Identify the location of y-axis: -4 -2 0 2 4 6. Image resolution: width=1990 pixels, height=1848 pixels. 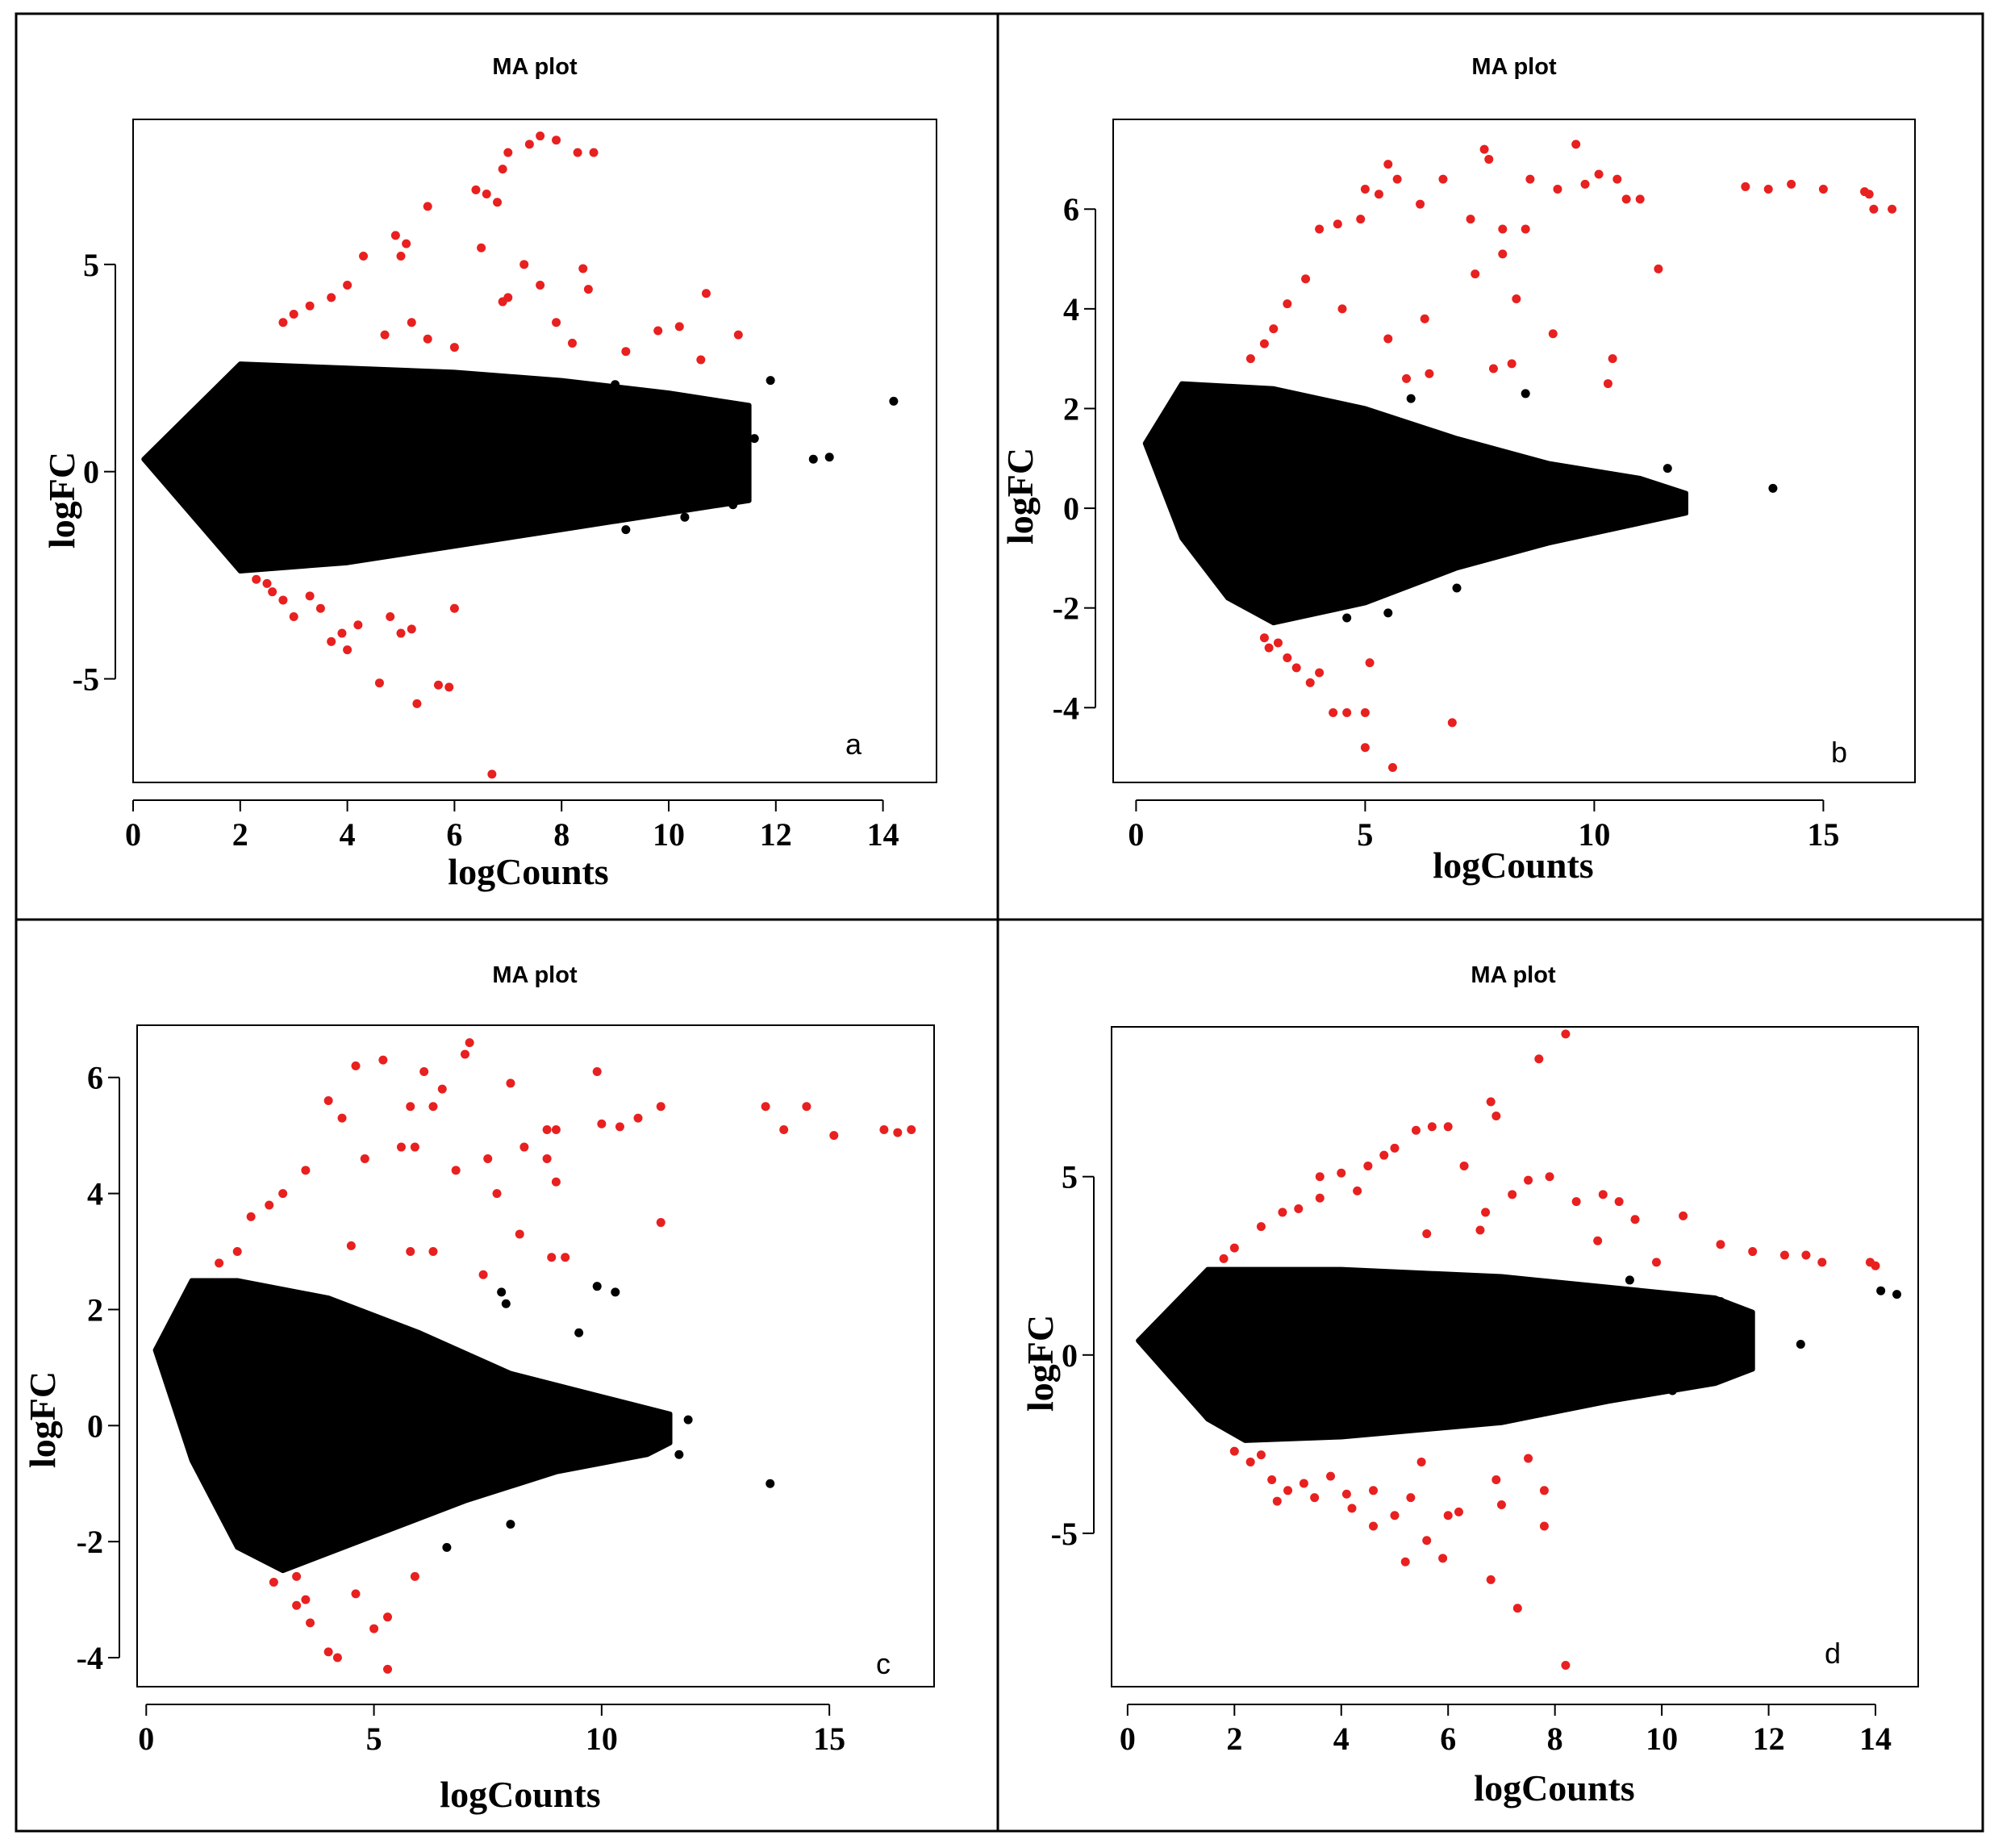
(98, 1368).